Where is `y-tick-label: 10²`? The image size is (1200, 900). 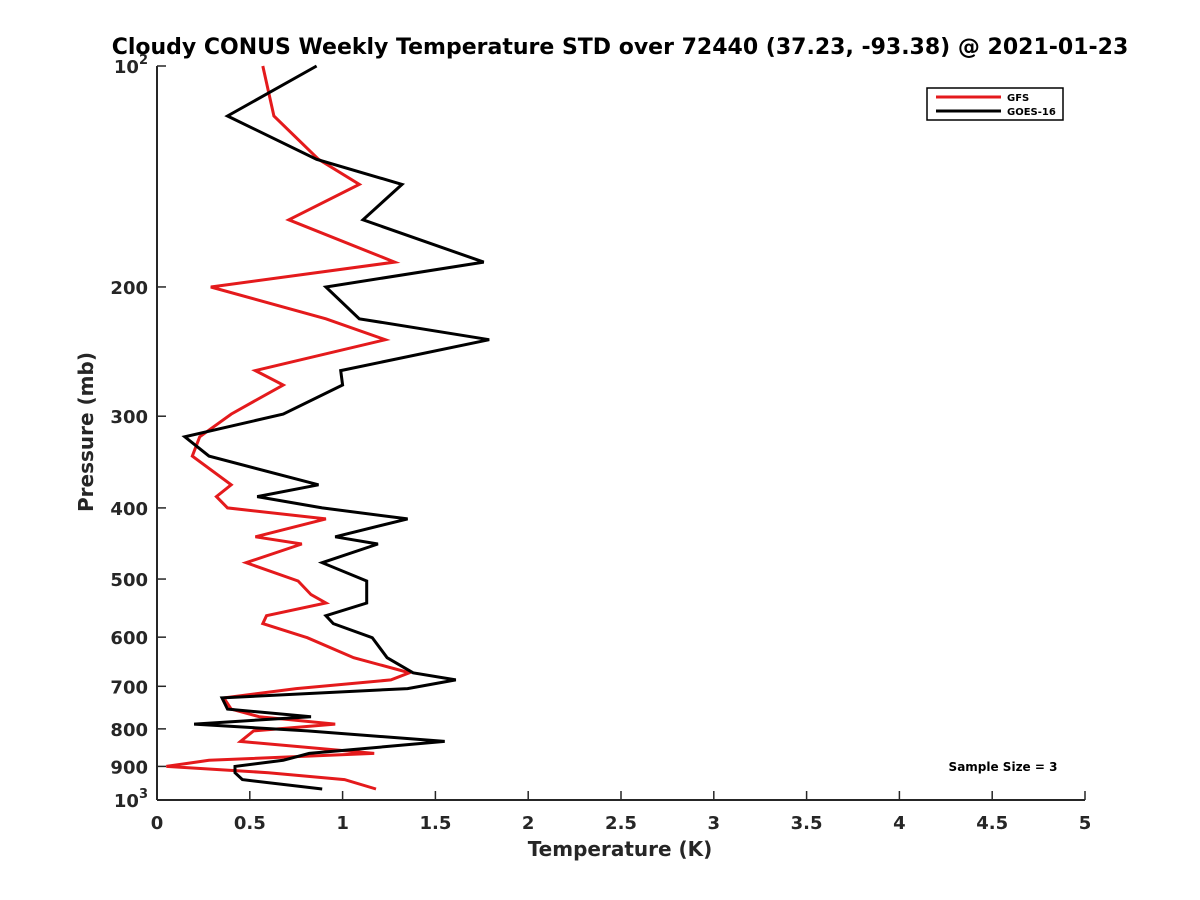
y-tick-label: 10² is located at coordinates (131, 65).